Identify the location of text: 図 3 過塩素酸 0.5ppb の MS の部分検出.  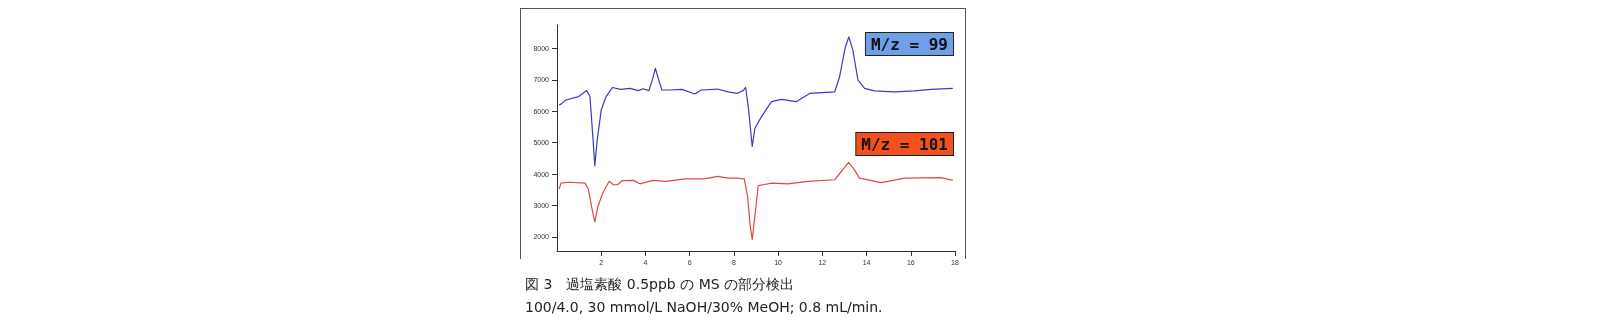
(660, 284).